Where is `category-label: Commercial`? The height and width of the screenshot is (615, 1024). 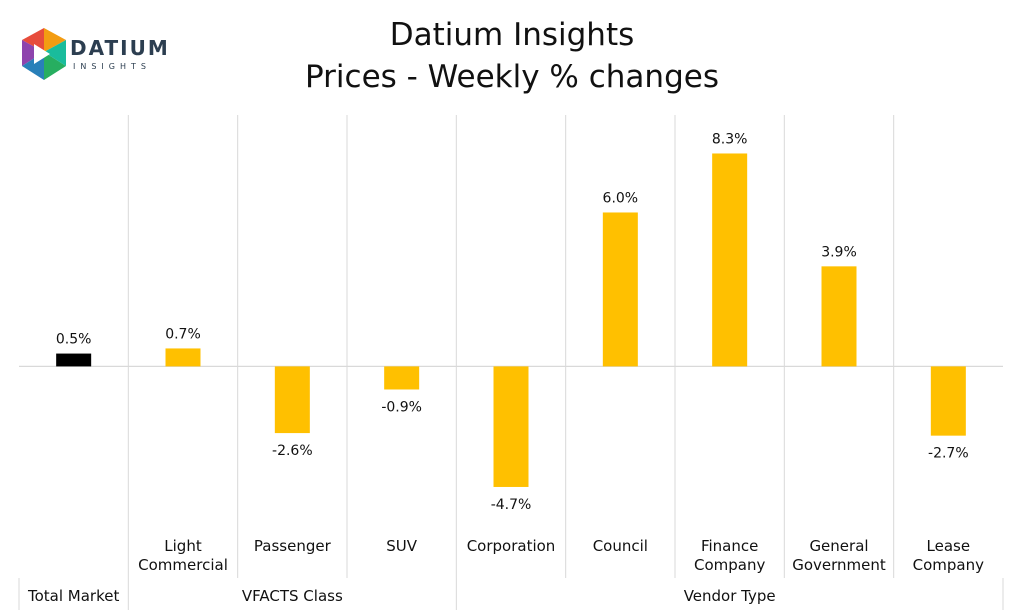 category-label: Commercial is located at coordinates (183, 565).